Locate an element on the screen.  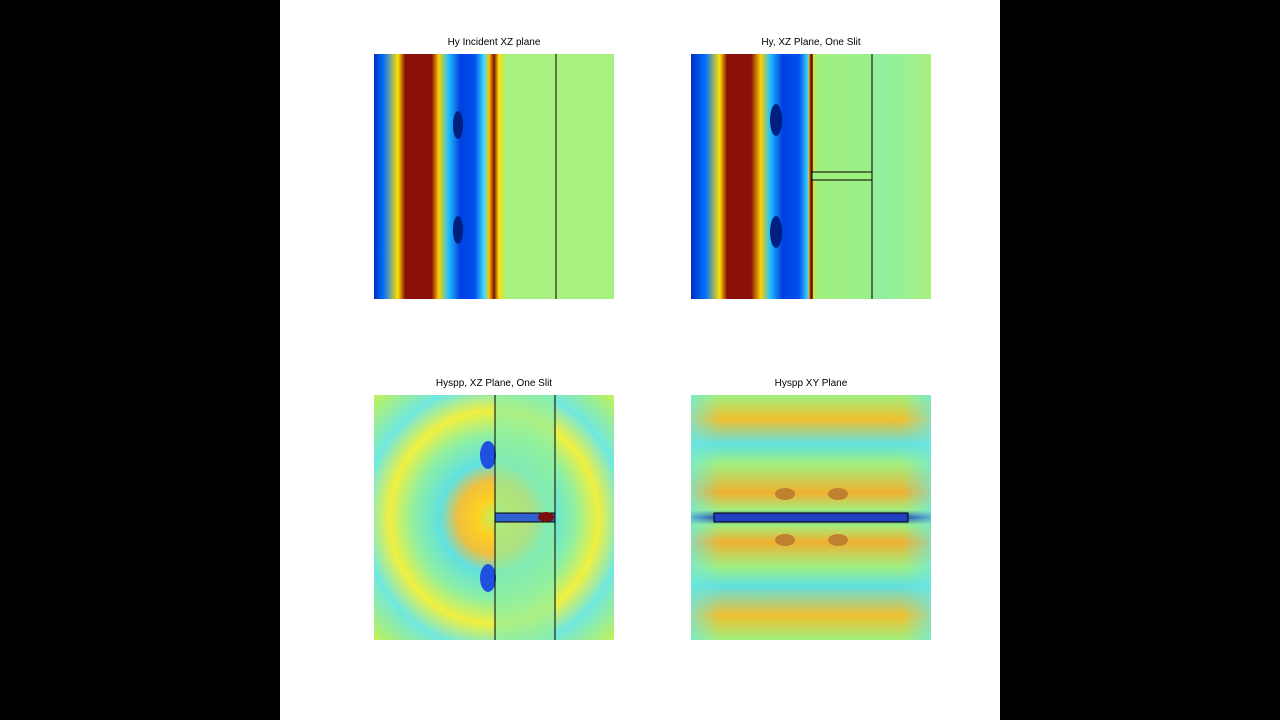
panel-title: Hy, XZ Plane, One Slit is located at coordinates (811, 42).